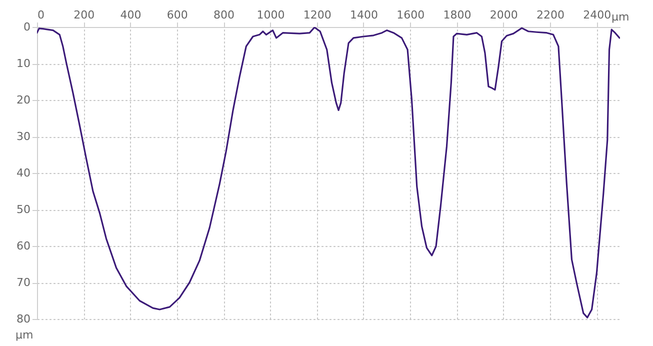  Describe the element at coordinates (41, 15) in the screenshot. I see `x-tick-label: 0` at that location.